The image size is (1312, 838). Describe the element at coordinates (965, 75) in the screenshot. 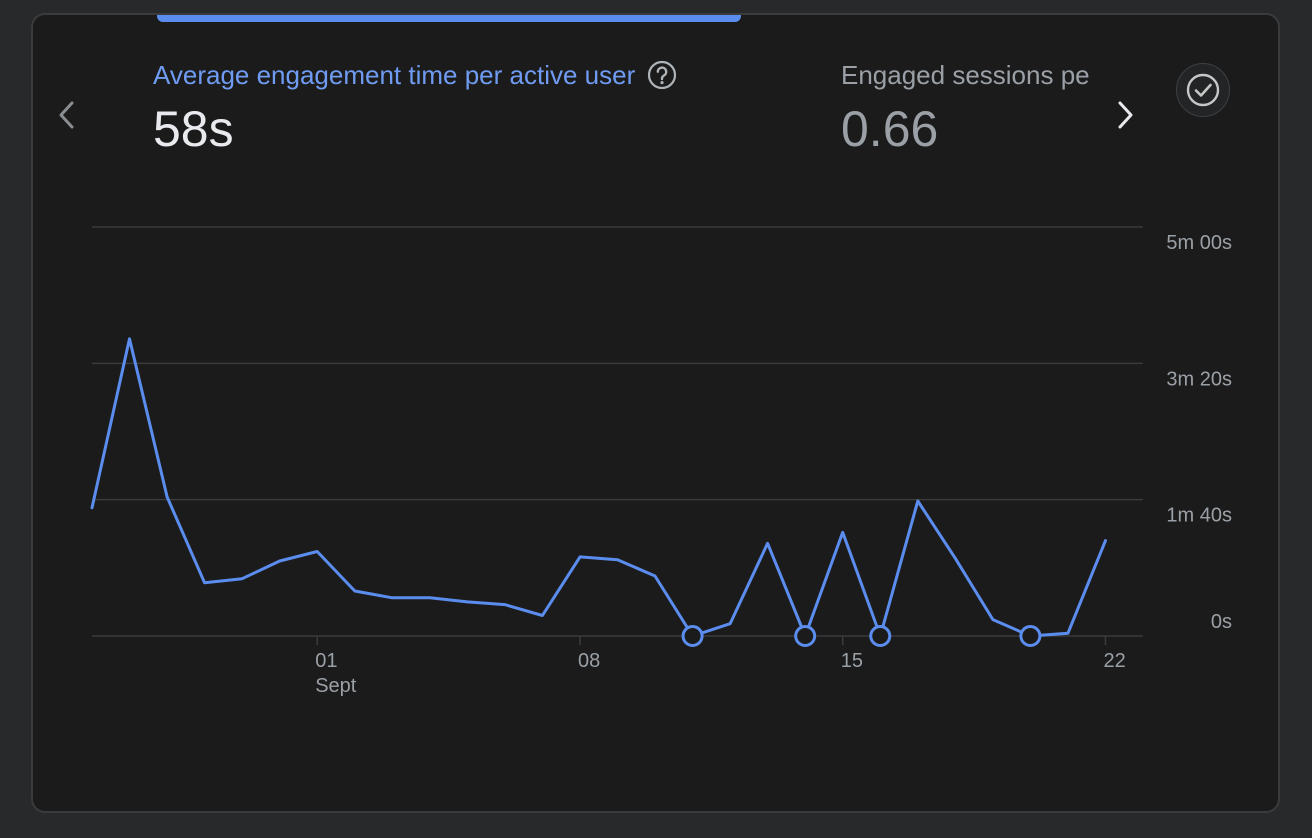

I see `metric-title: Engaged sessions per active user` at that location.